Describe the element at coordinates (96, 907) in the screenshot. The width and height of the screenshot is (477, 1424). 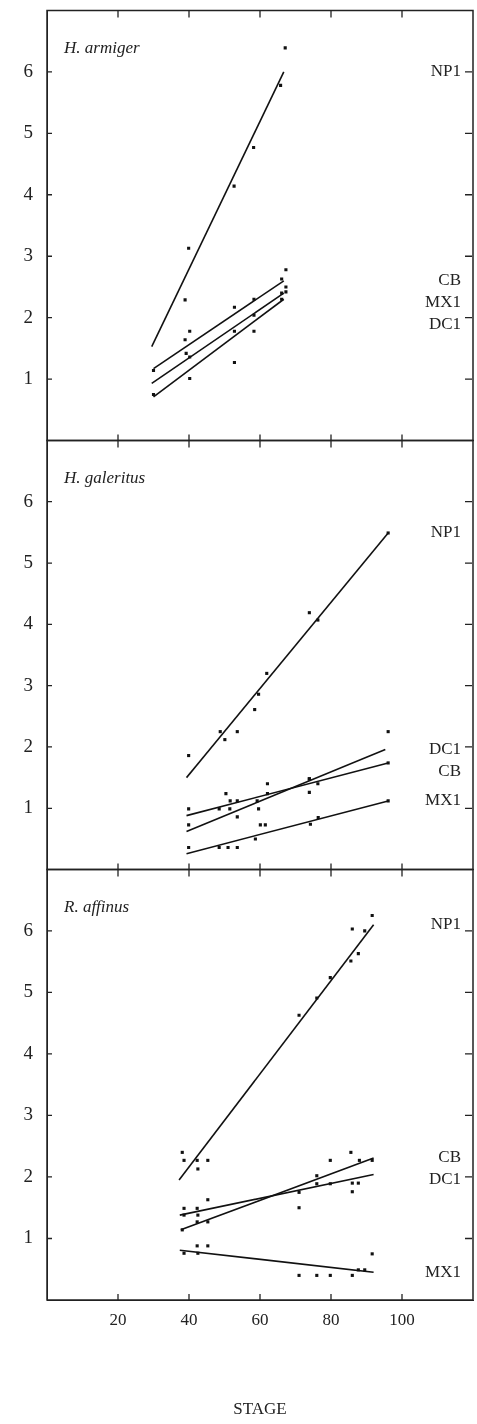
I see `text: R. affinus` at that location.